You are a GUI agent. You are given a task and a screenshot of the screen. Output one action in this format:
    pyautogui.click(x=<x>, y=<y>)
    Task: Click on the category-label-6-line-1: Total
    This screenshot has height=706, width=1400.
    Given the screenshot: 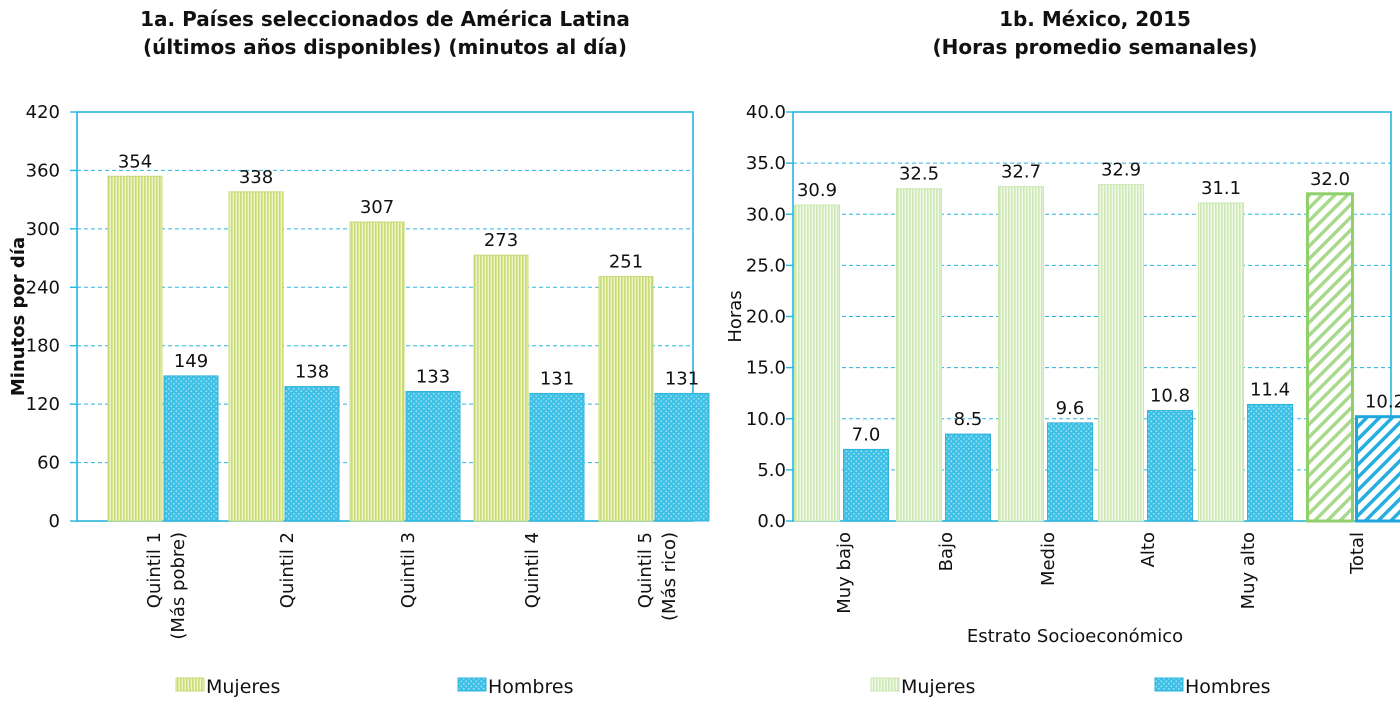 What is the action you would take?
    pyautogui.click(x=1357, y=553)
    